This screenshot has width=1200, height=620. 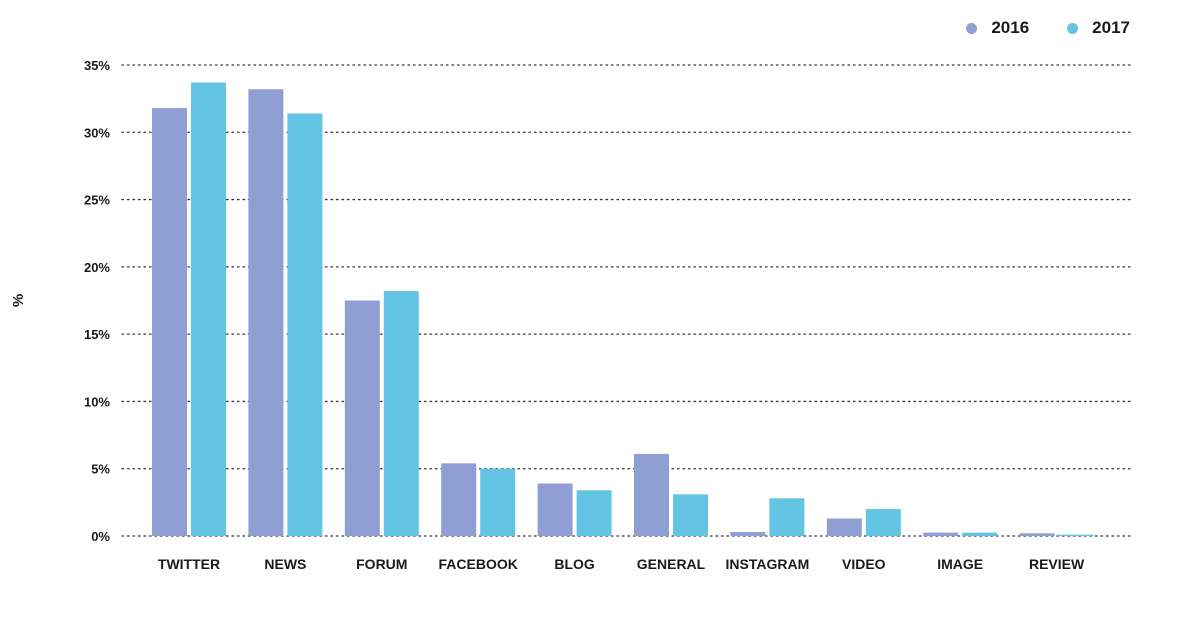 I want to click on y-tick-label: 35%, so click(x=97, y=65).